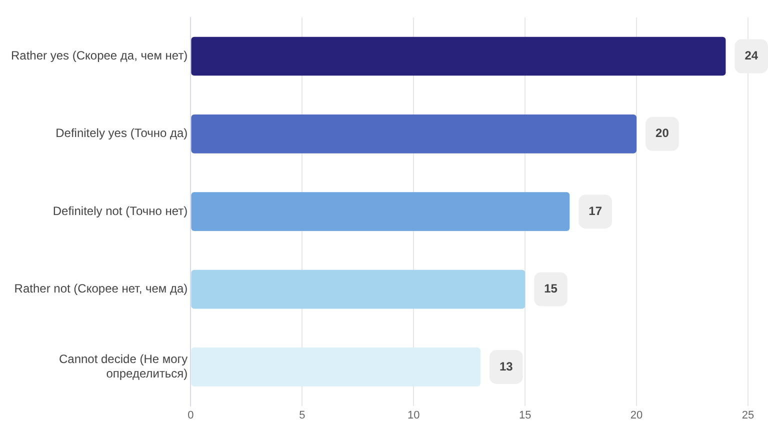  Describe the element at coordinates (302, 415) in the screenshot. I see `x-tick-label: 5` at that location.